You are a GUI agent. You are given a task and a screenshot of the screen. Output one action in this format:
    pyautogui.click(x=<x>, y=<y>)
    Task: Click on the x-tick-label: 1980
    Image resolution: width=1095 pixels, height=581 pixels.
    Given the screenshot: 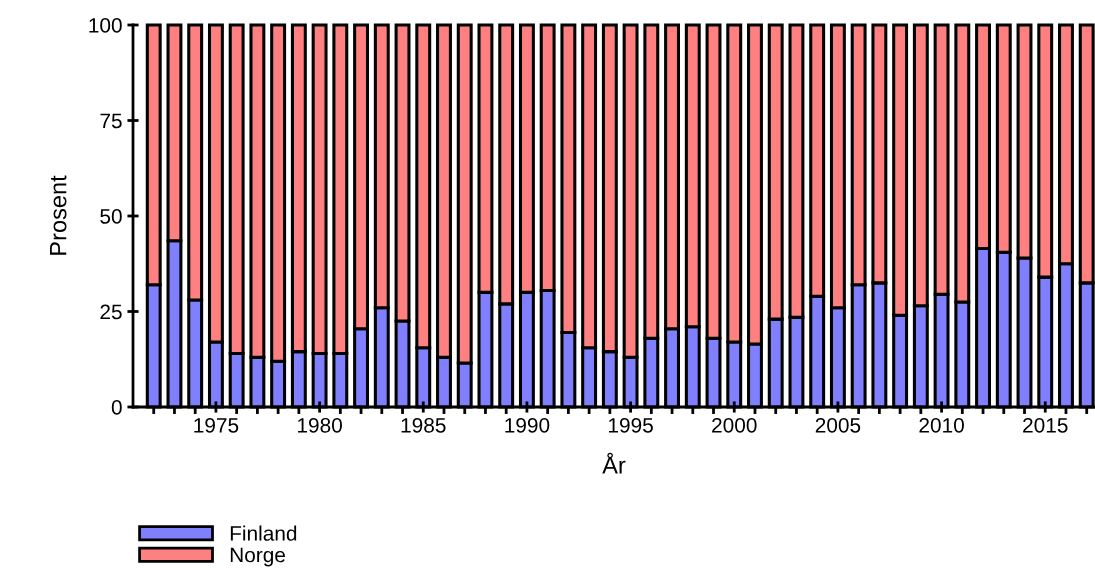 What is the action you would take?
    pyautogui.click(x=320, y=425)
    